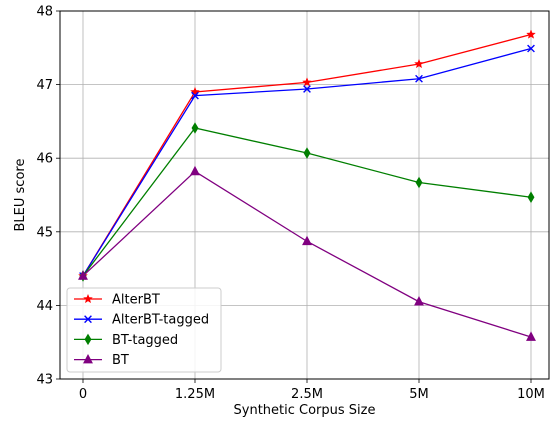  What do you see at coordinates (20, 195) in the screenshot?
I see `y-axis-label: BLEU score` at bounding box center [20, 195].